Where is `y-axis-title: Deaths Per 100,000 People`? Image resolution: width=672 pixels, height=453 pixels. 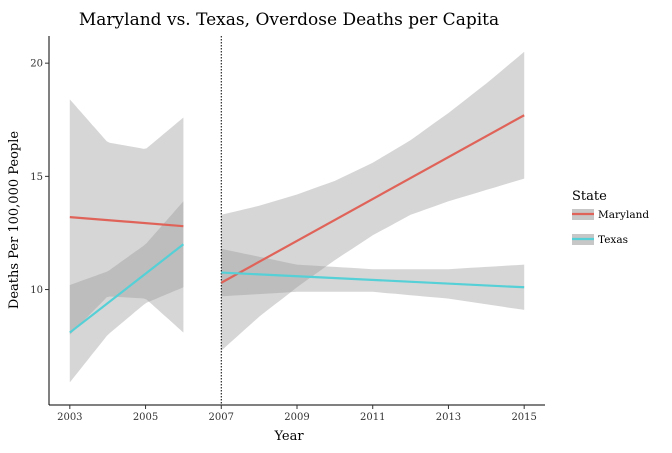
y-axis-title: Deaths Per 100,000 People is located at coordinates (14, 220).